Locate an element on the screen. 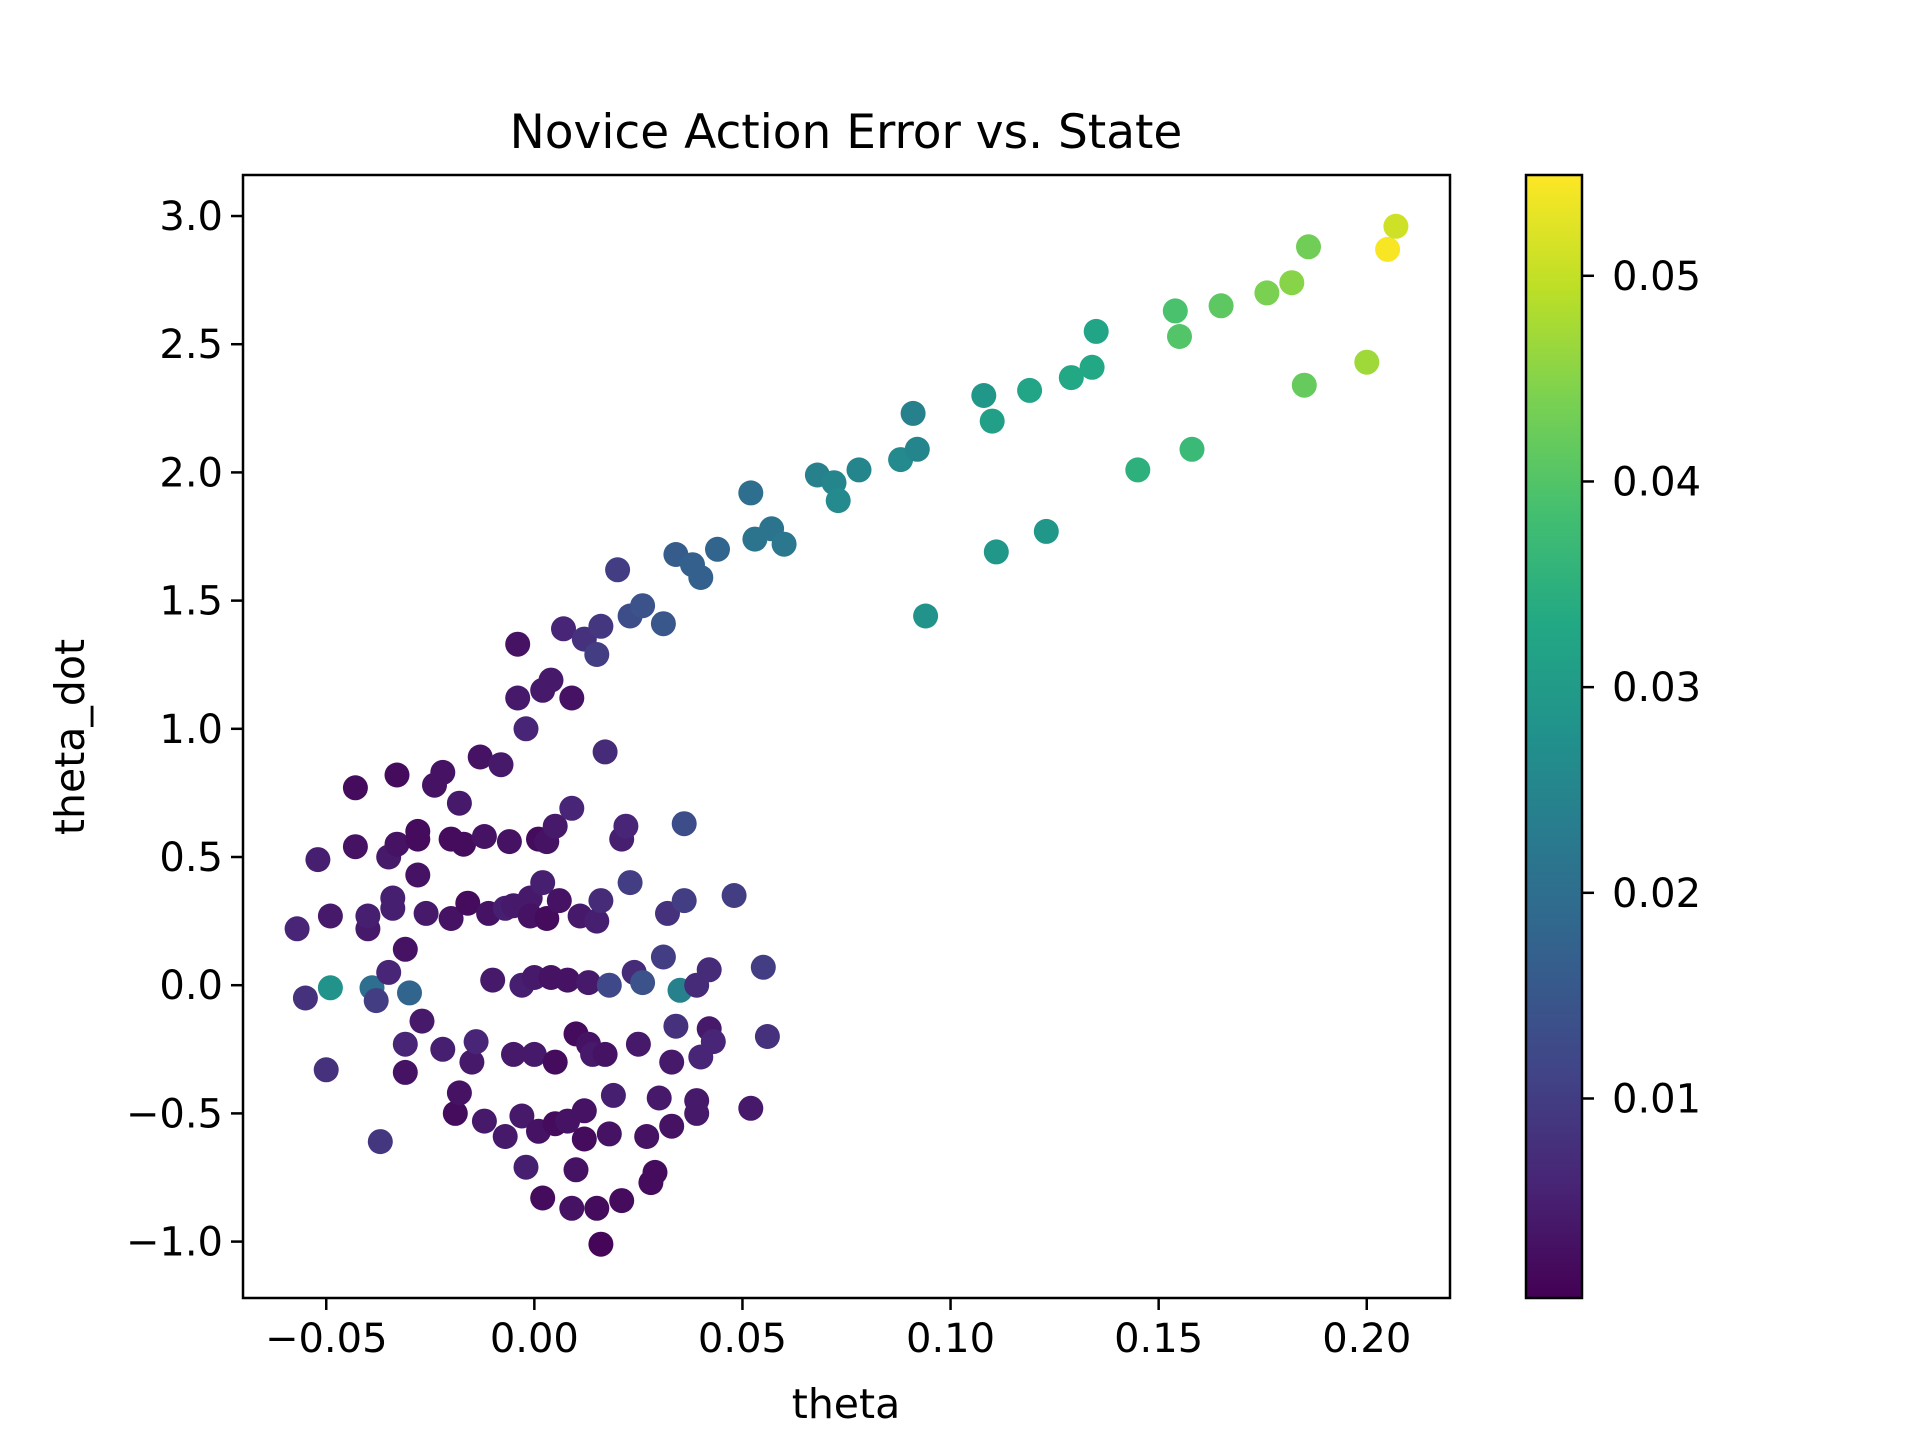 This screenshot has width=1920, height=1445. y-tick-label: 2.0 is located at coordinates (191, 473).